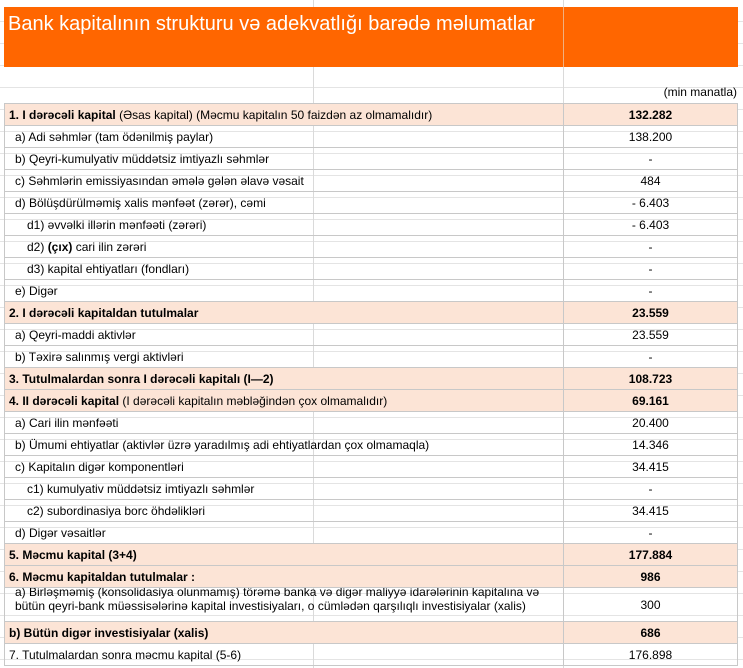 The image size is (743, 668). Describe the element at coordinates (99, 356) in the screenshot. I see `label-text: b) Təxirə salınmış vergi aktivləri` at that location.